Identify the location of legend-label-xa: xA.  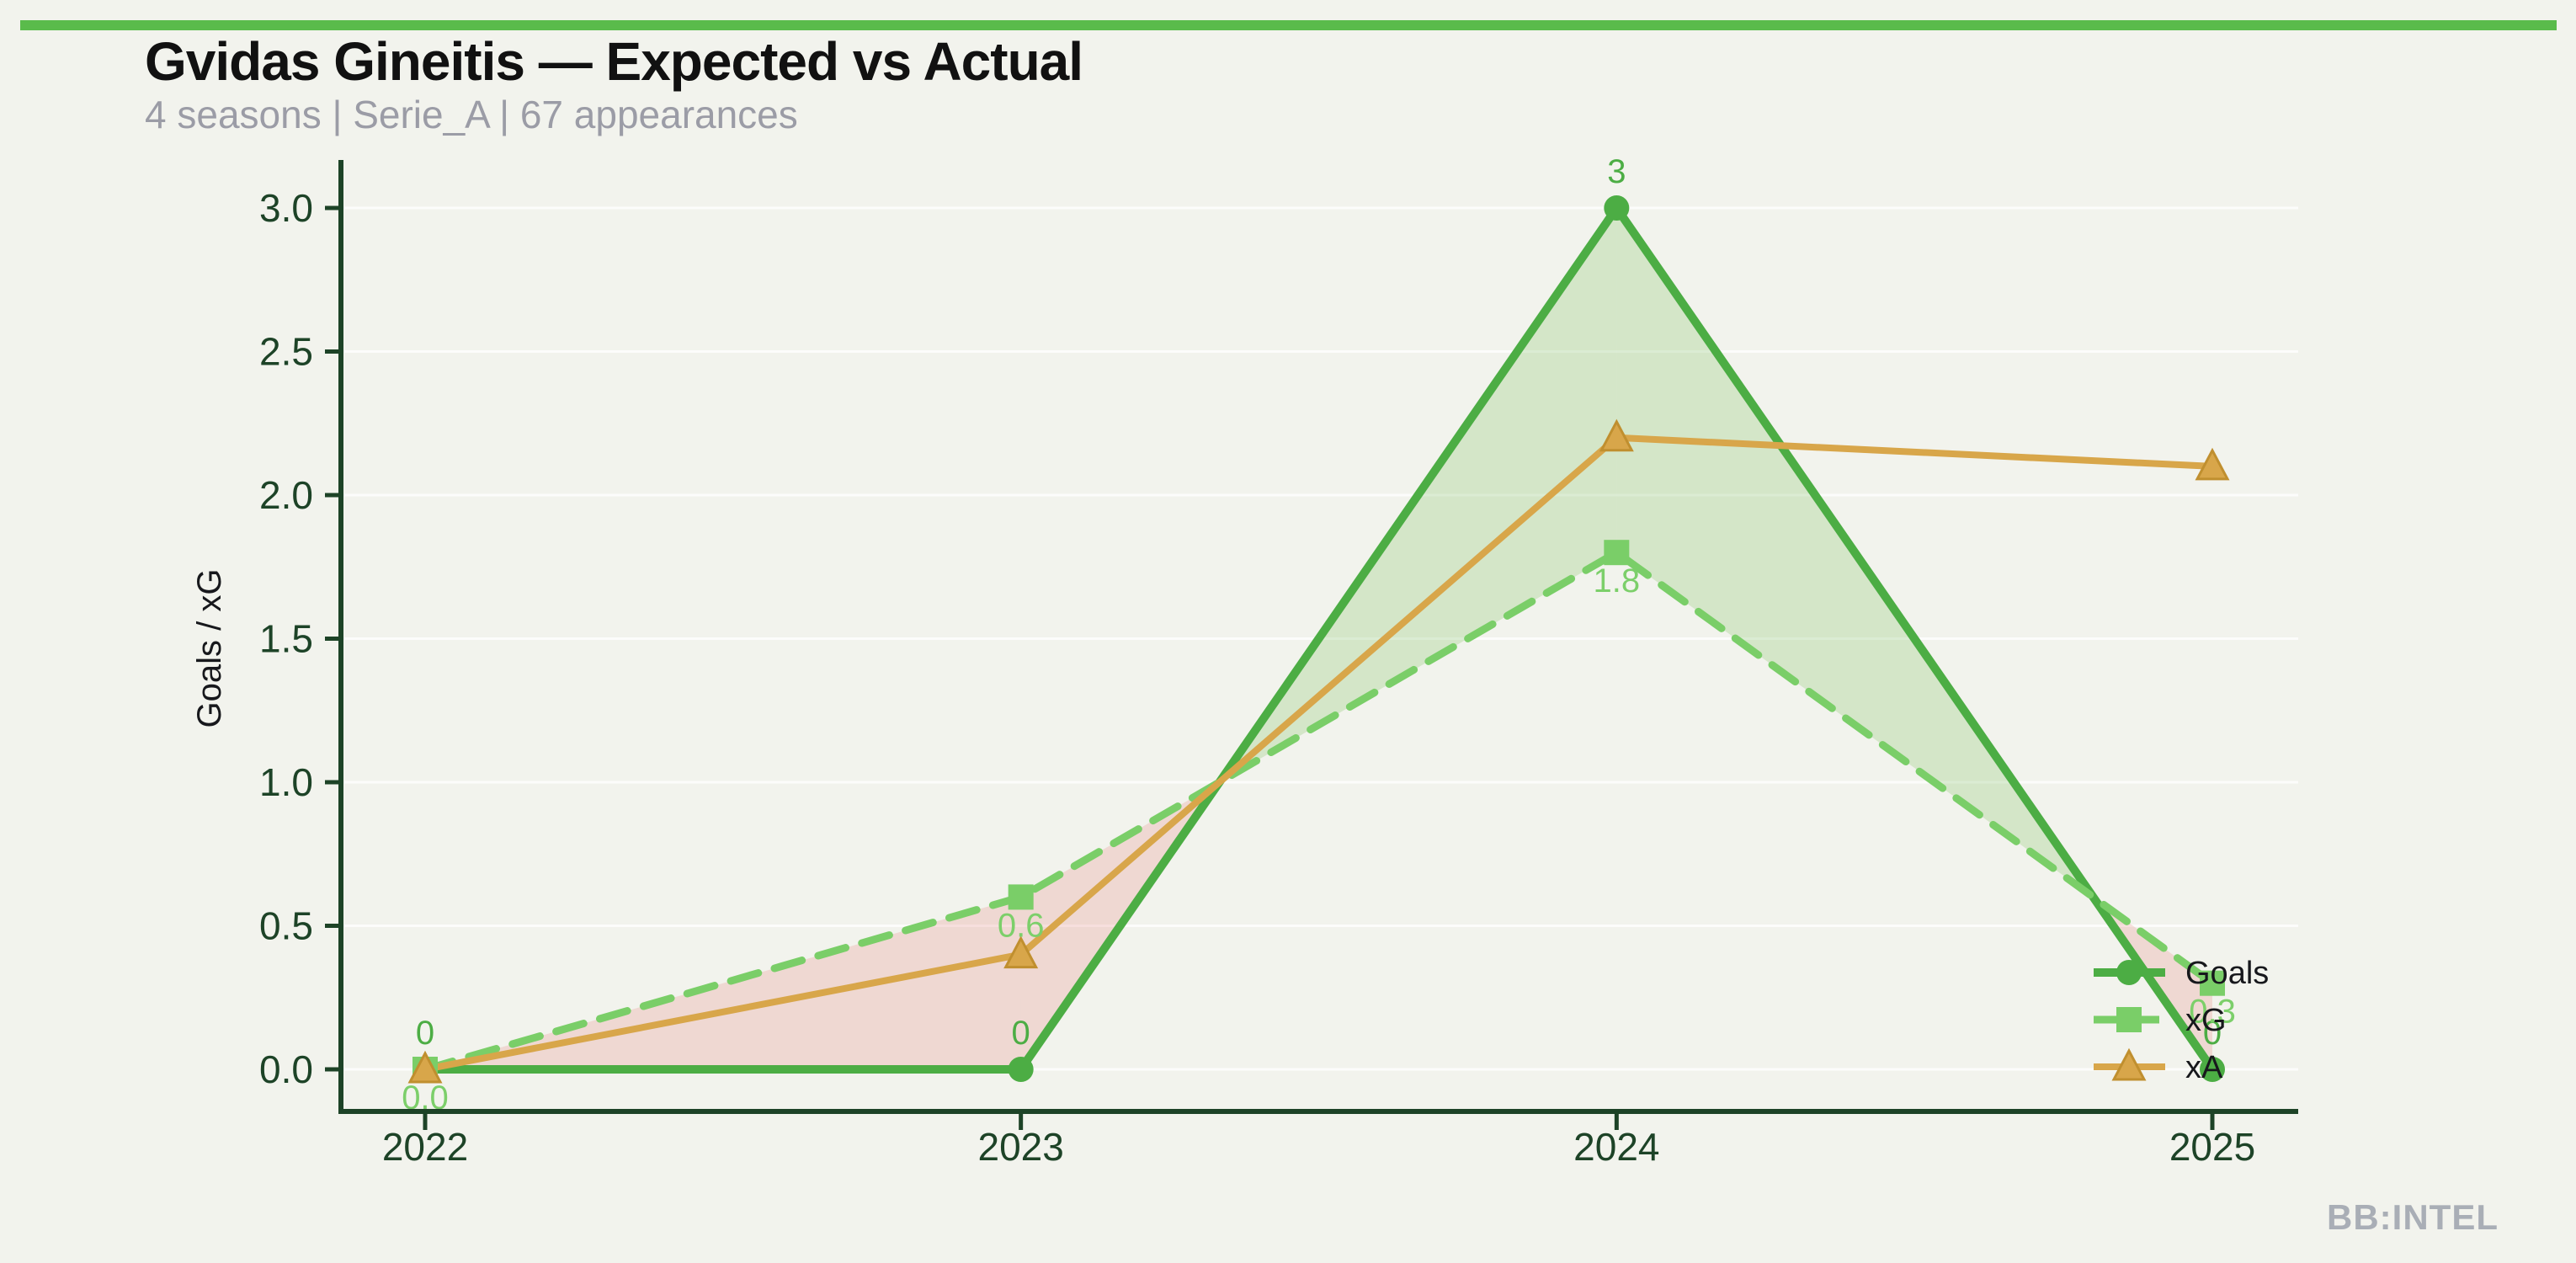
(2204, 1067).